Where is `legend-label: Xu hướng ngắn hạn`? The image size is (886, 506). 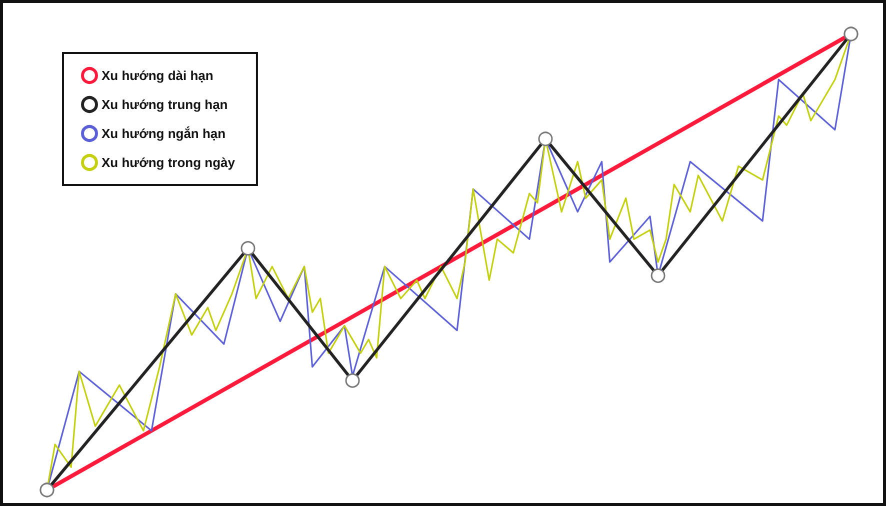 legend-label: Xu hướng ngắn hạn is located at coordinates (164, 133).